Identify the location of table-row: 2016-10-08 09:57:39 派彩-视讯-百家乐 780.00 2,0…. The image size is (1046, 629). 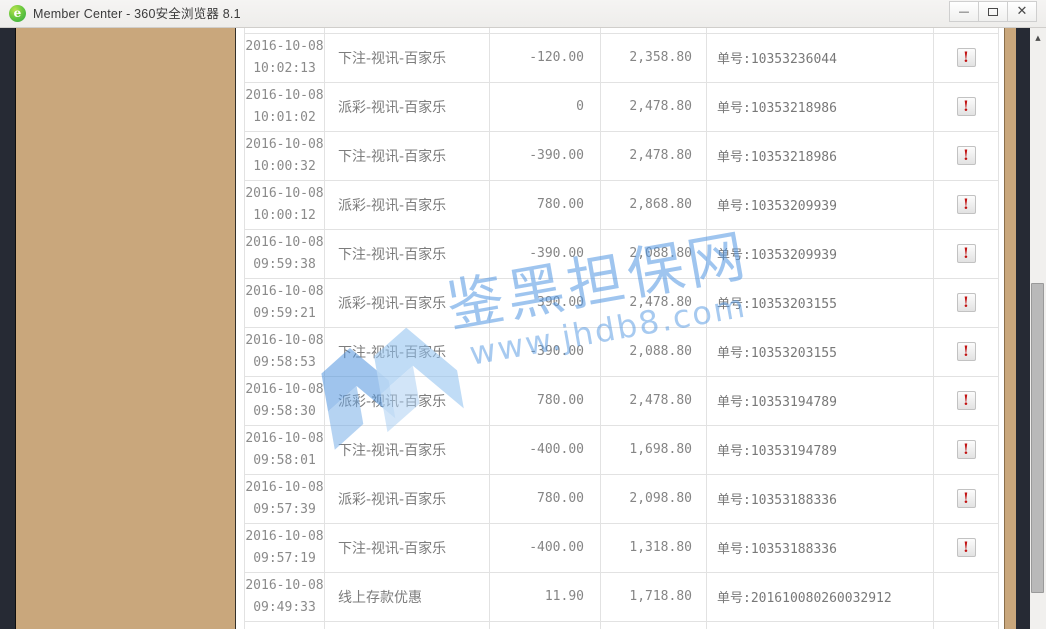
(621, 499).